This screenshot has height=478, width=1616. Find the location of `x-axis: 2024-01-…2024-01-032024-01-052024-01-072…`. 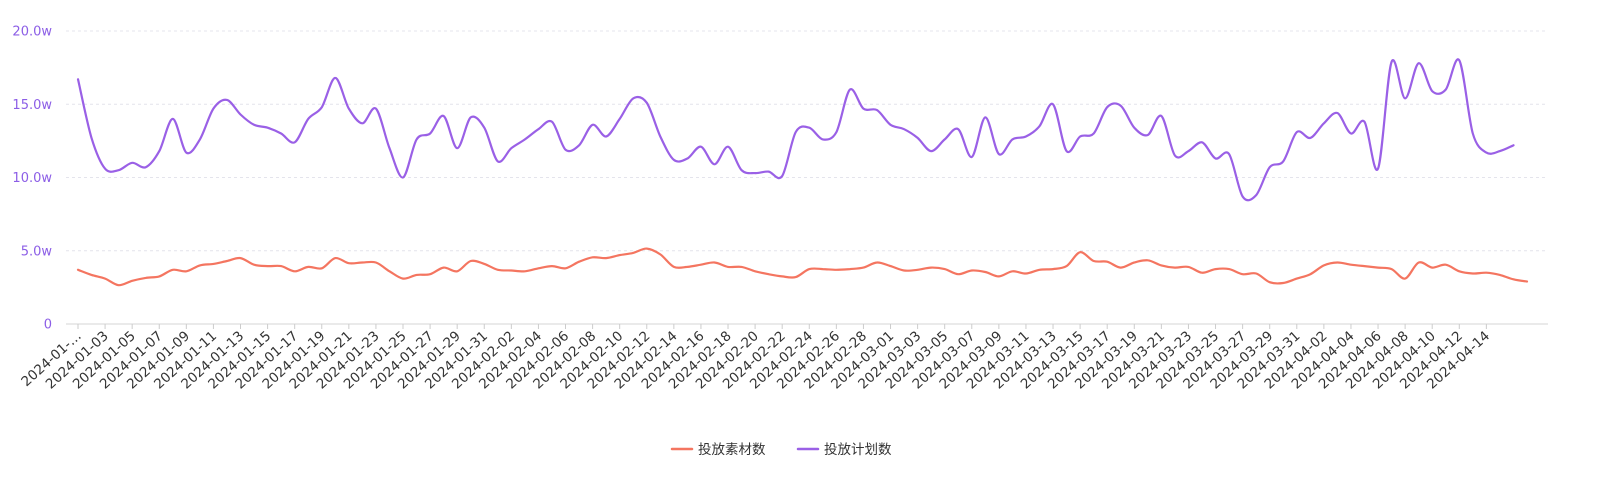

x-axis: 2024-01-…2024-01-032024-01-052024-01-072… is located at coordinates (783, 357).